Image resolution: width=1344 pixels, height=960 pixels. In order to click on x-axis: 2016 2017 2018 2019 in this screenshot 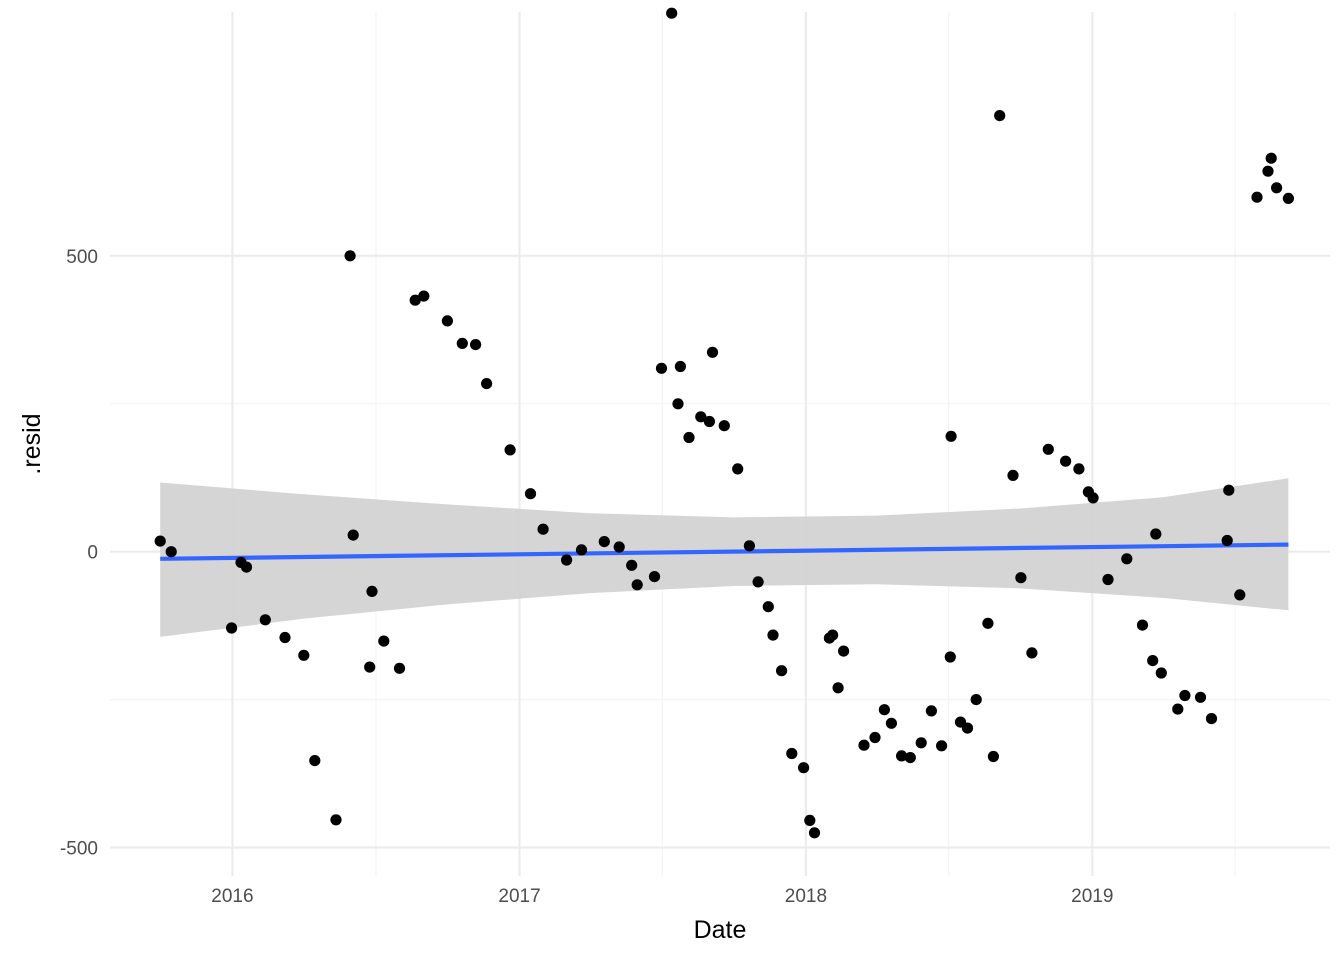, I will do `click(662, 896)`.